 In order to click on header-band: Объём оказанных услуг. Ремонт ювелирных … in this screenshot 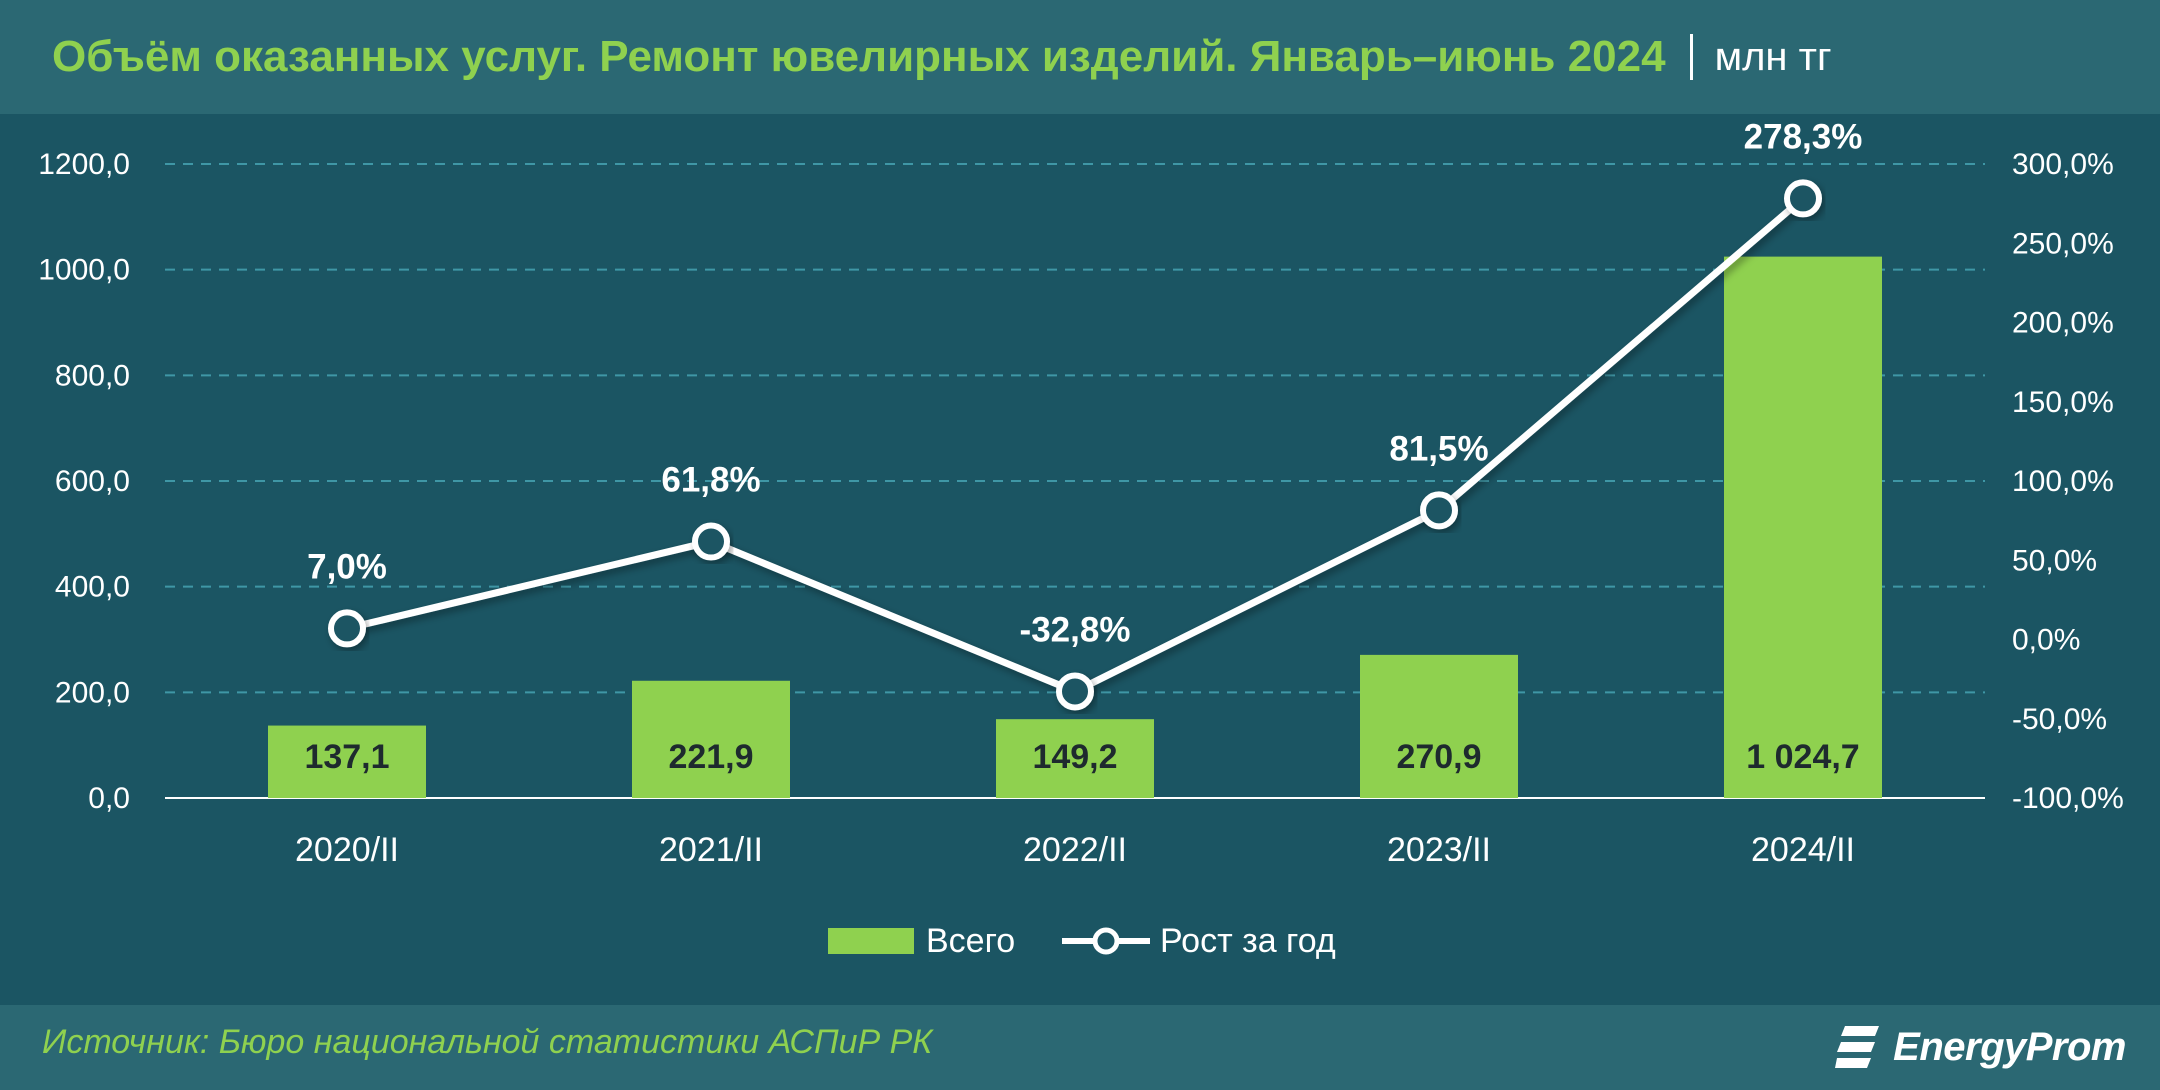, I will do `click(1080, 57)`.